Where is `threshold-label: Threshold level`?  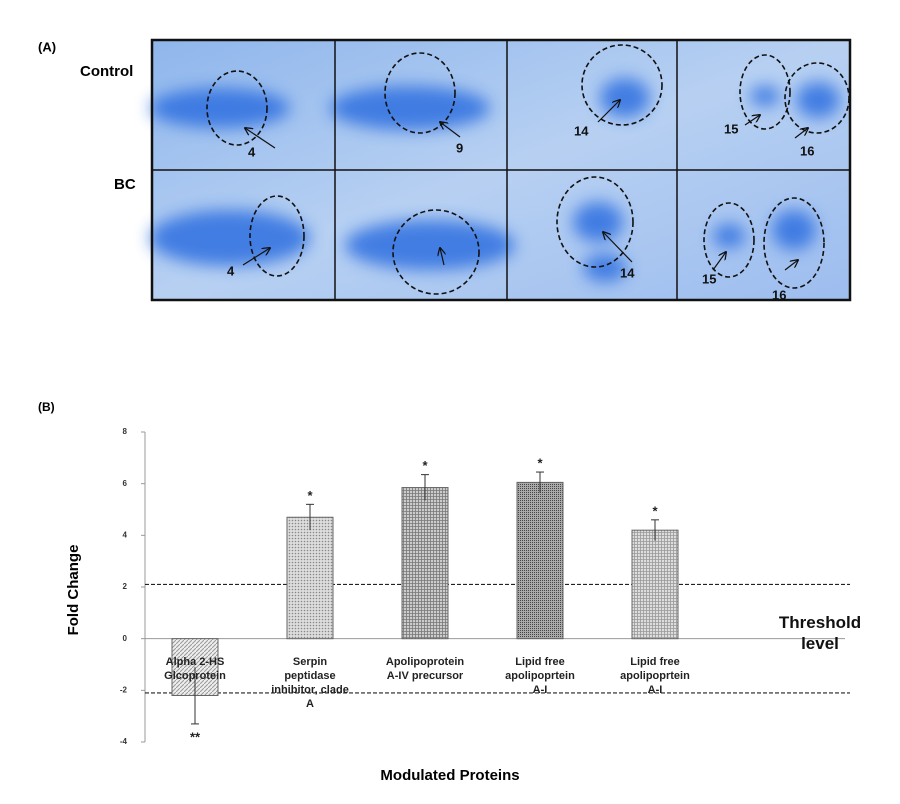 threshold-label: Threshold level is located at coordinates (820, 633).